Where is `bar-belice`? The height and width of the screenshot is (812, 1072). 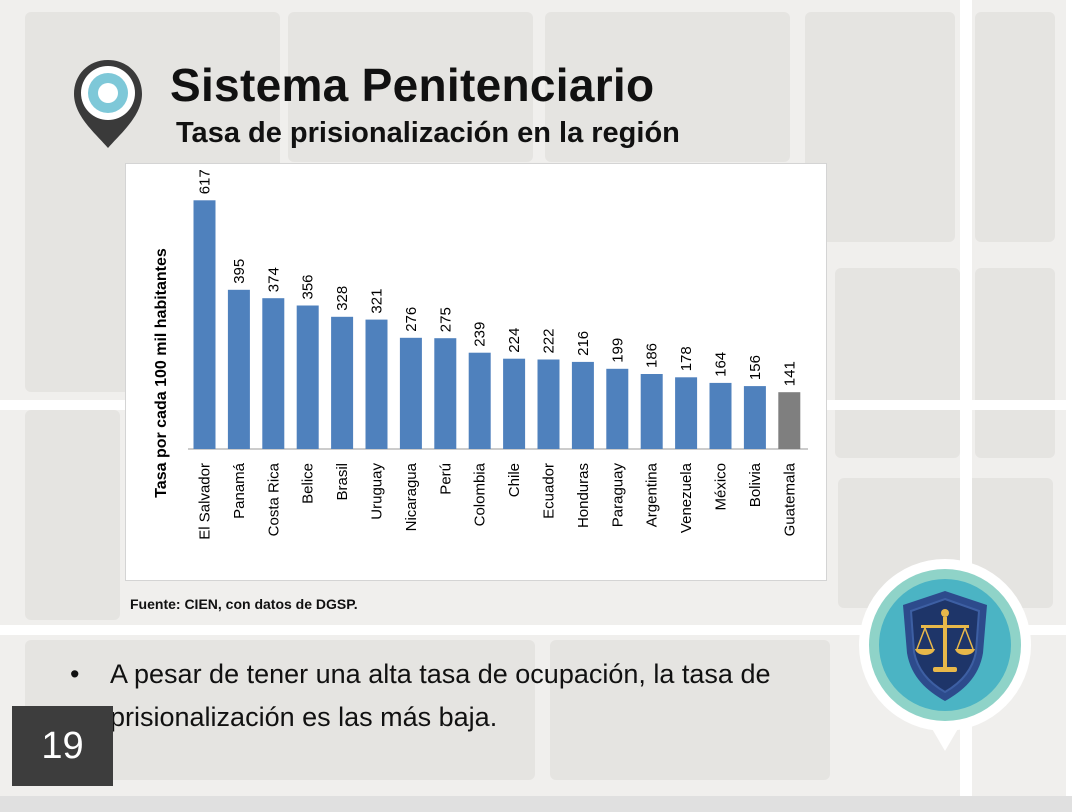
bar-belice is located at coordinates (307, 377).